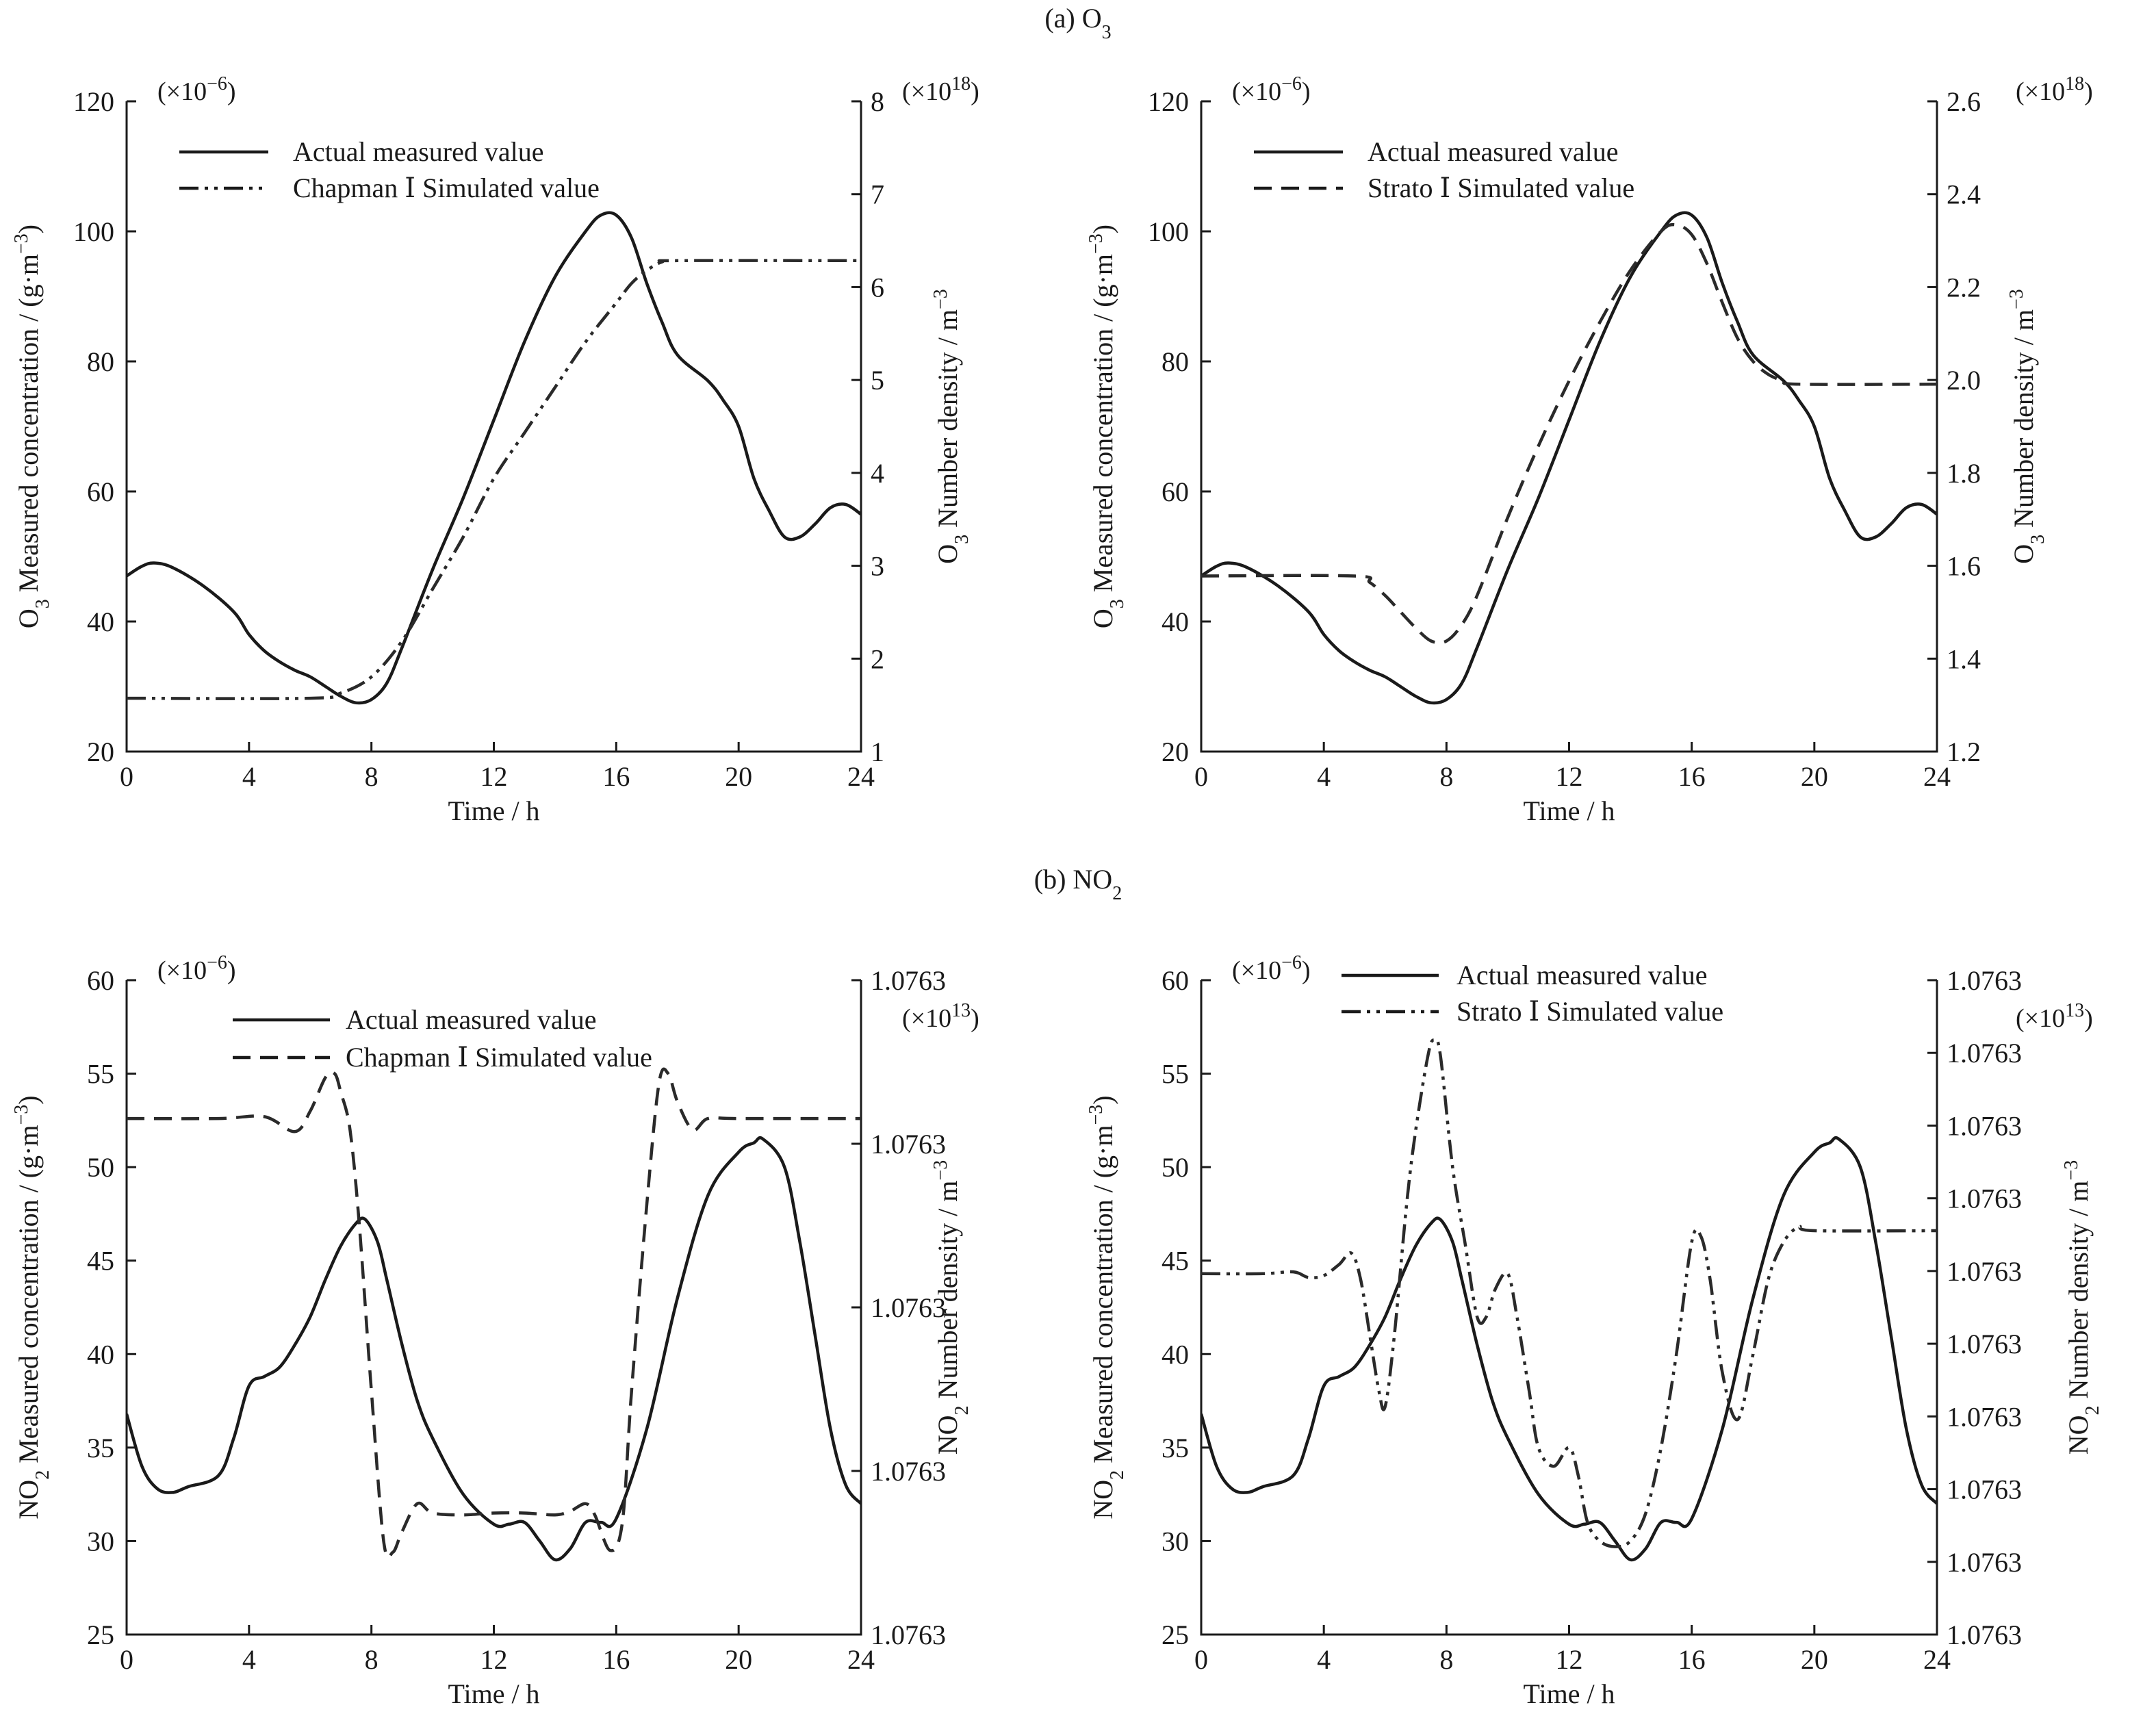 This screenshot has height=1729, width=2156. I want to click on y2-axis-label: NO2 Number density / m−3, so click(2082, 1307).